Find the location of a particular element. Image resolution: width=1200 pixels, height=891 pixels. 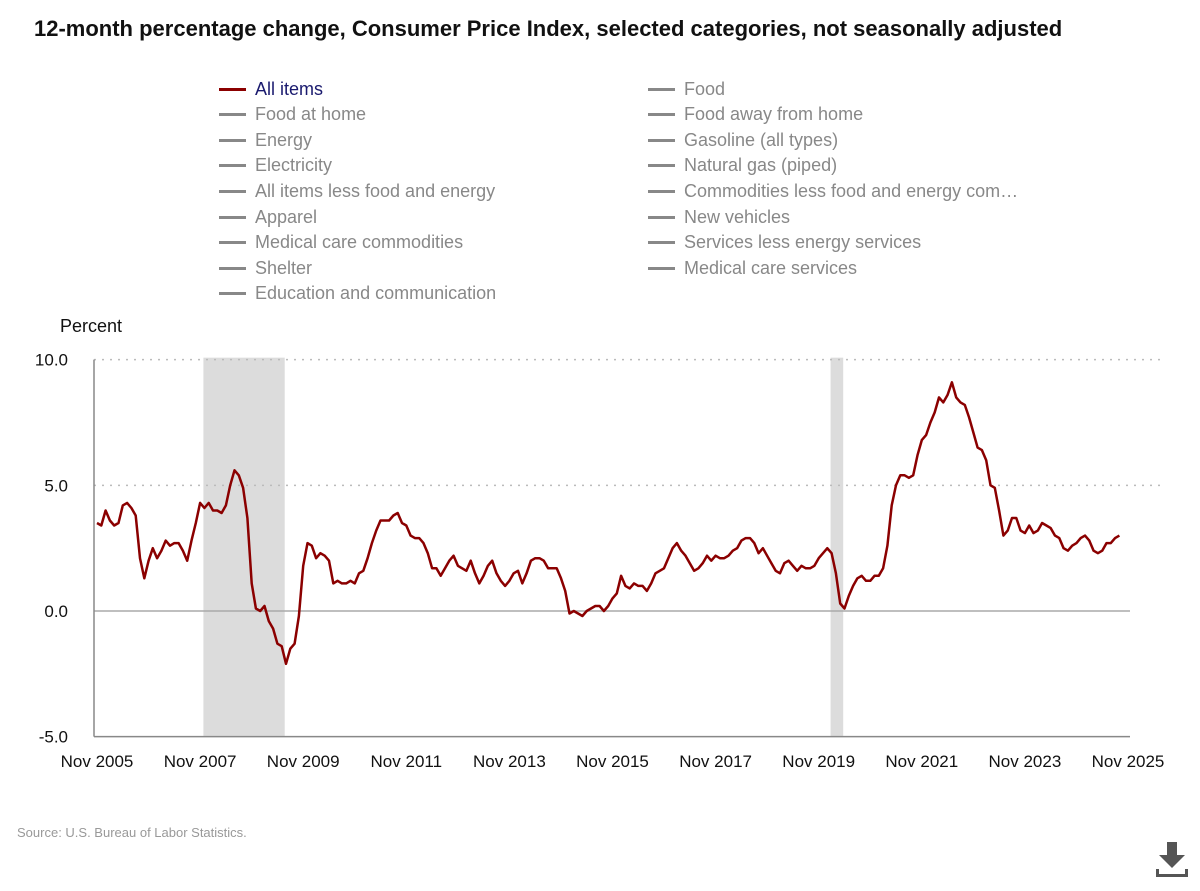

legend-item: Shelter is located at coordinates (265, 268).